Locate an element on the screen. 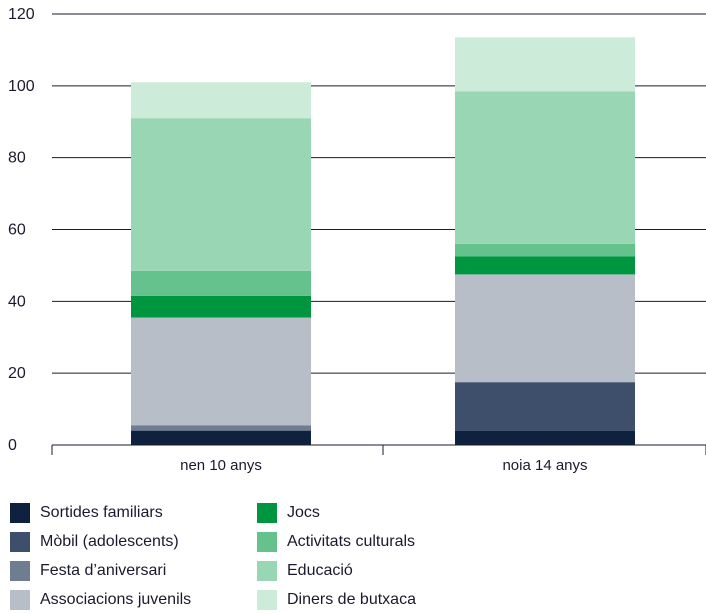  legend-item: Diners de butxaca is located at coordinates (336, 600).